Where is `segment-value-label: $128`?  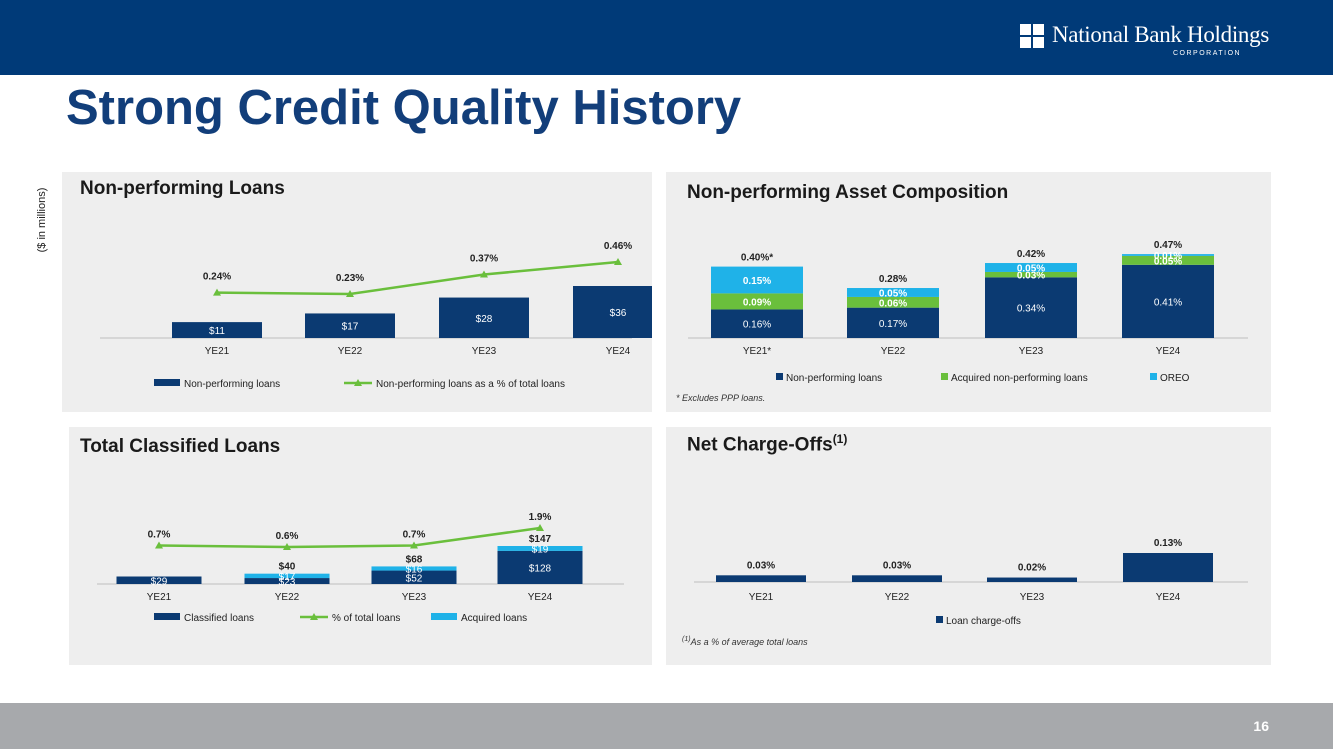
segment-value-label: $128 is located at coordinates (540, 568).